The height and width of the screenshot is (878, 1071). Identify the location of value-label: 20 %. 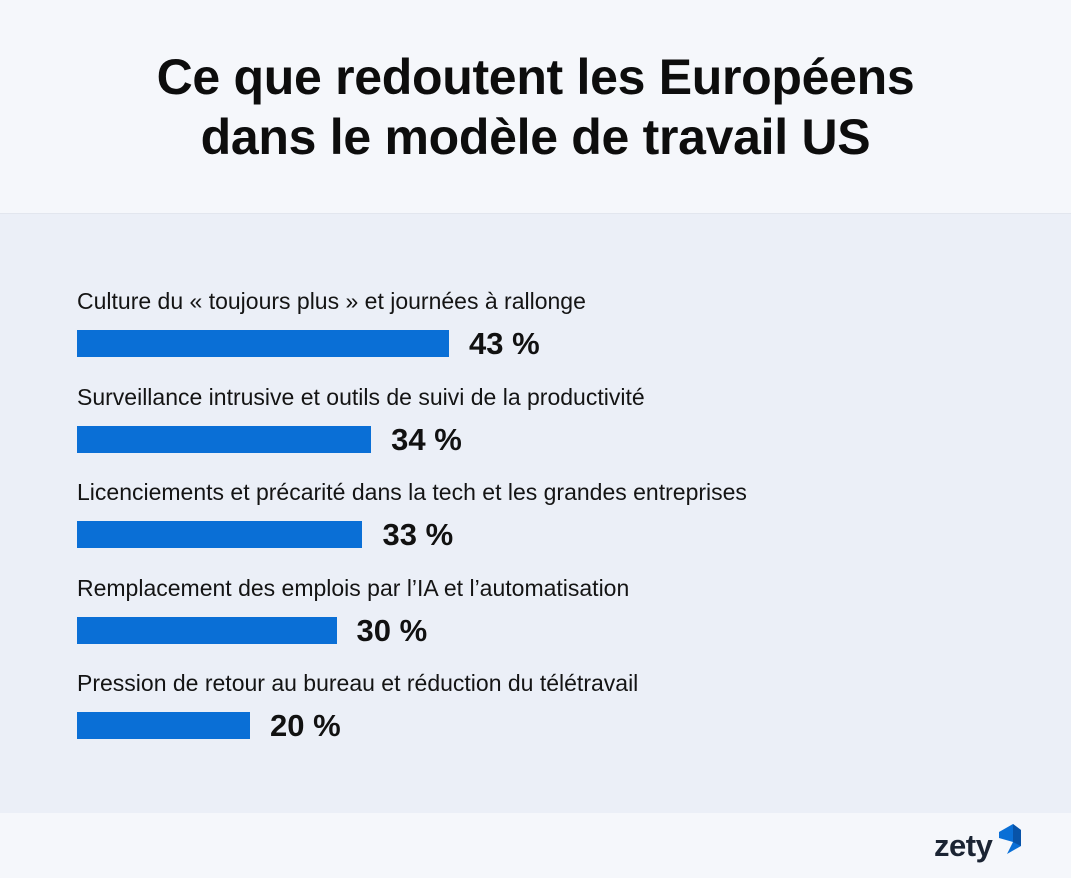
(305, 725).